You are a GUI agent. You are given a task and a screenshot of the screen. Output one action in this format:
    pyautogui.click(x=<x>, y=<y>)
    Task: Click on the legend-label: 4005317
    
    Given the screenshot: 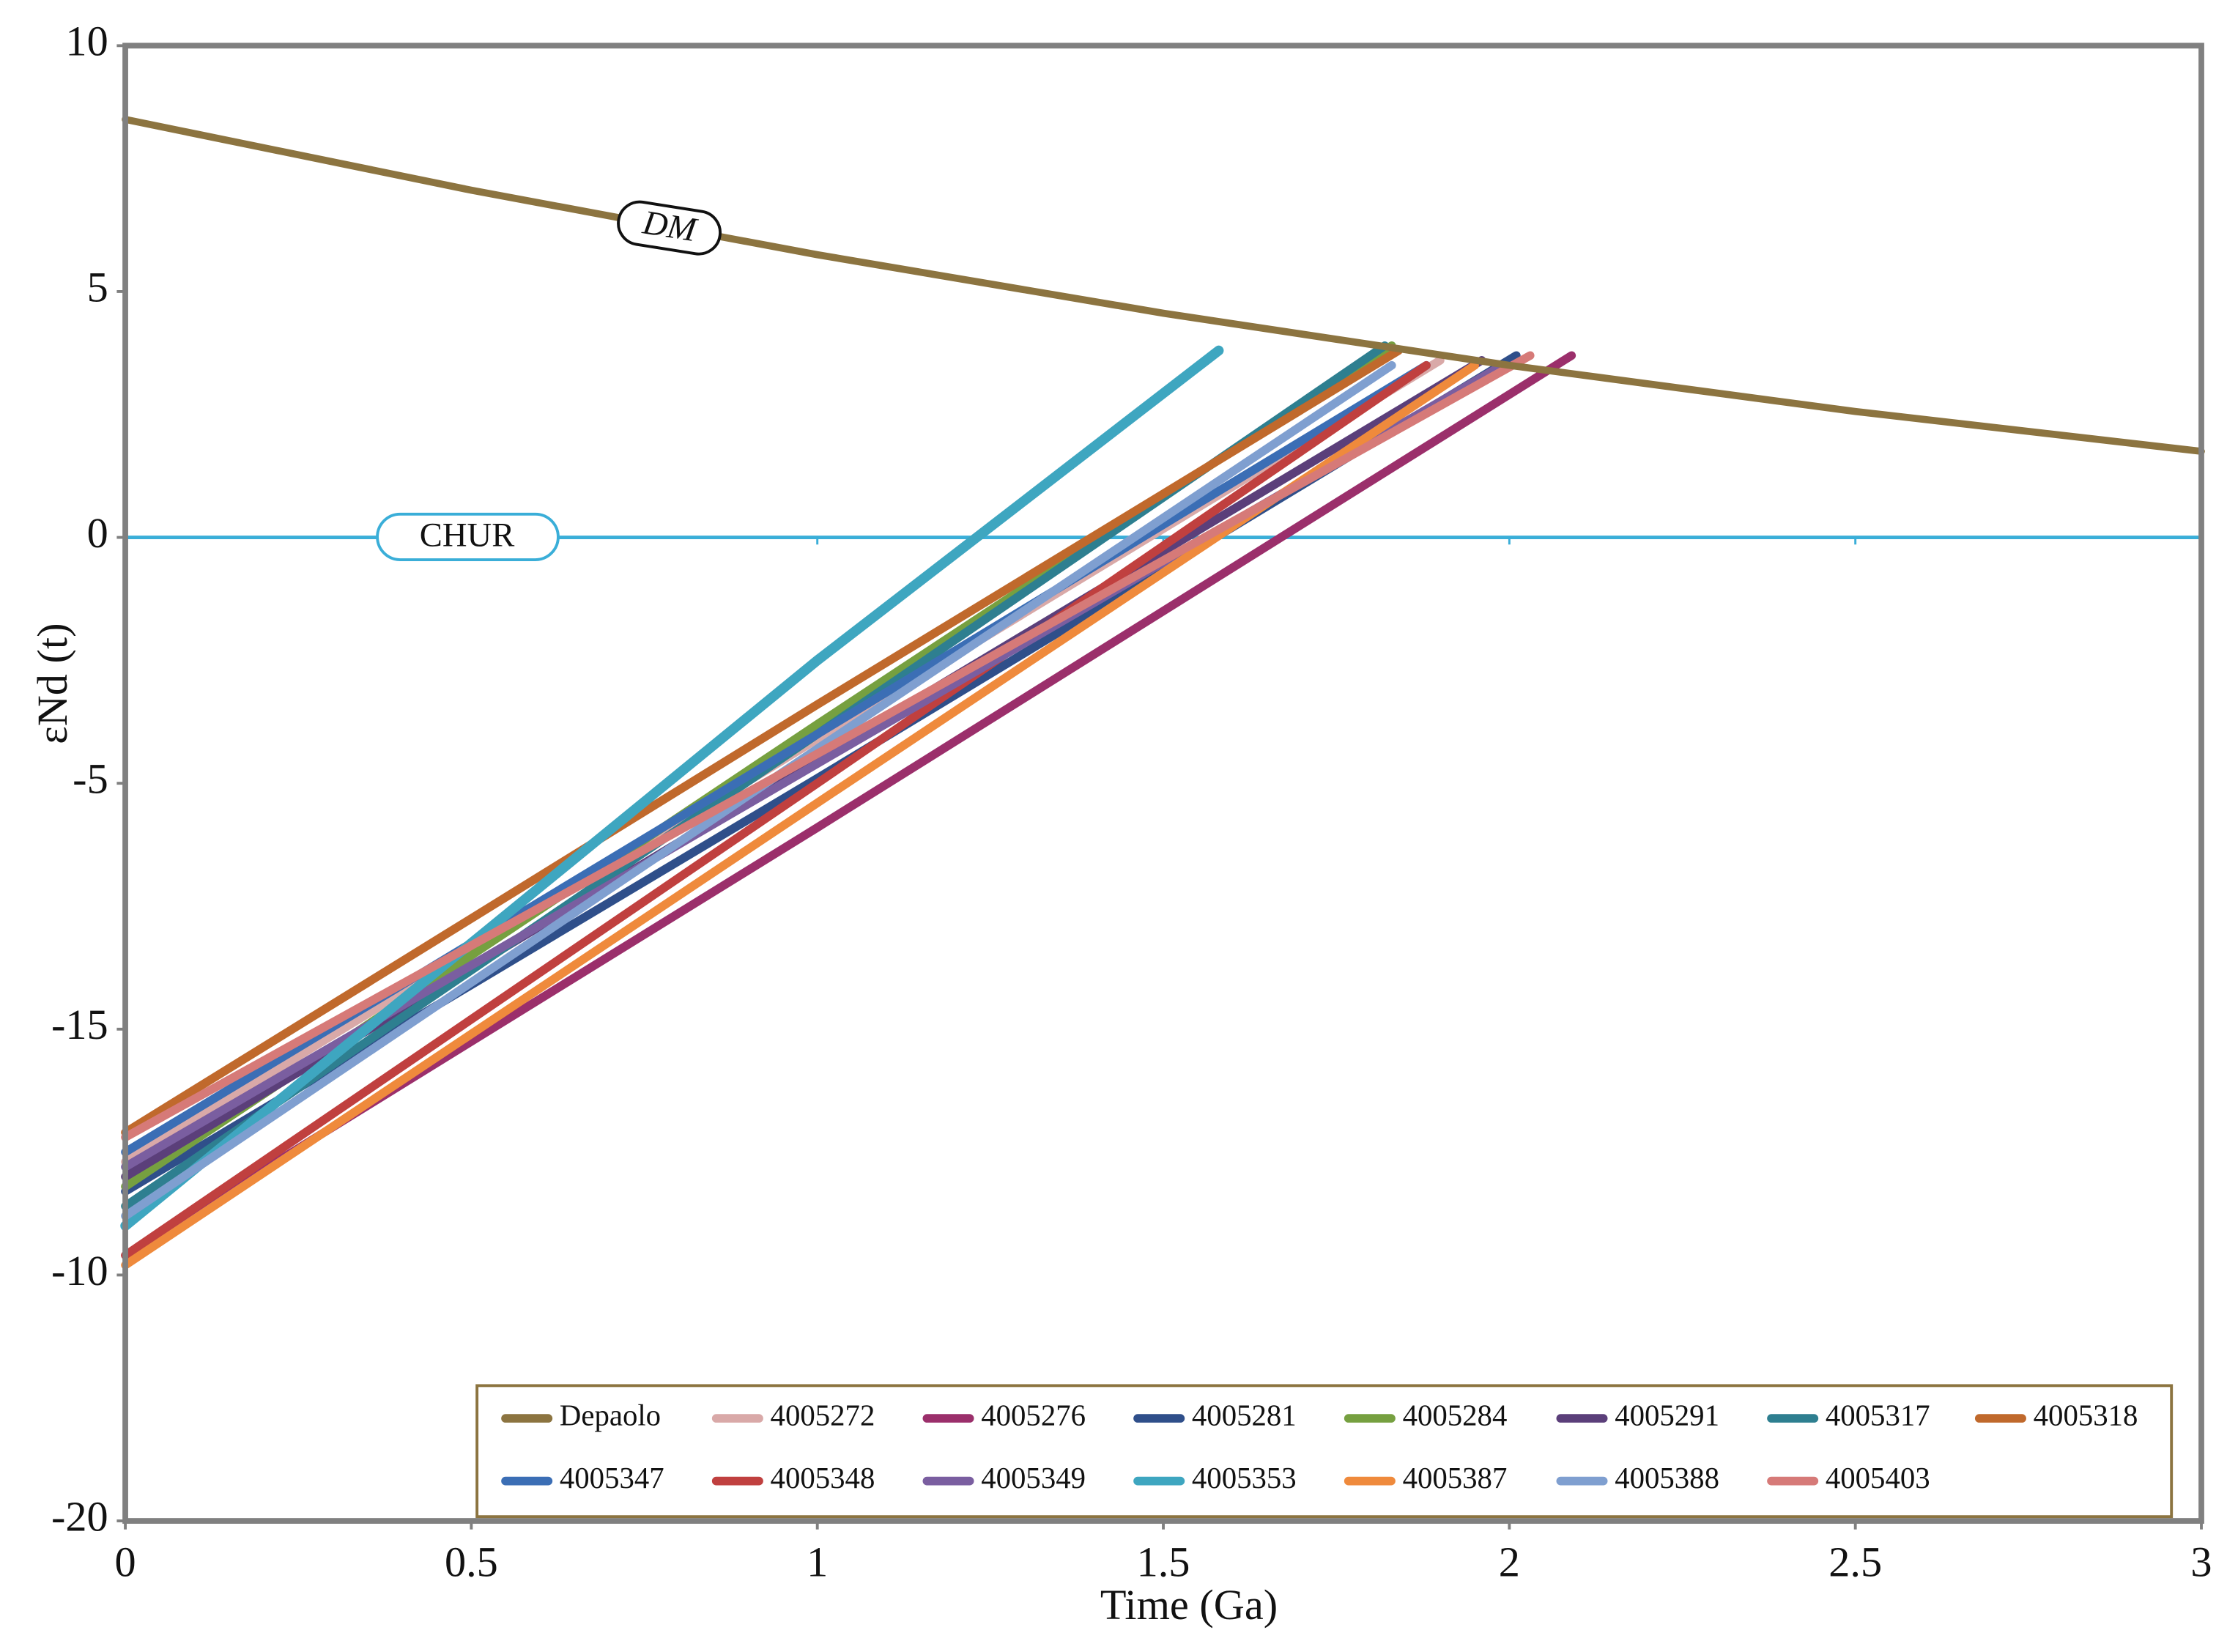 What is the action you would take?
    pyautogui.click(x=1878, y=1415)
    